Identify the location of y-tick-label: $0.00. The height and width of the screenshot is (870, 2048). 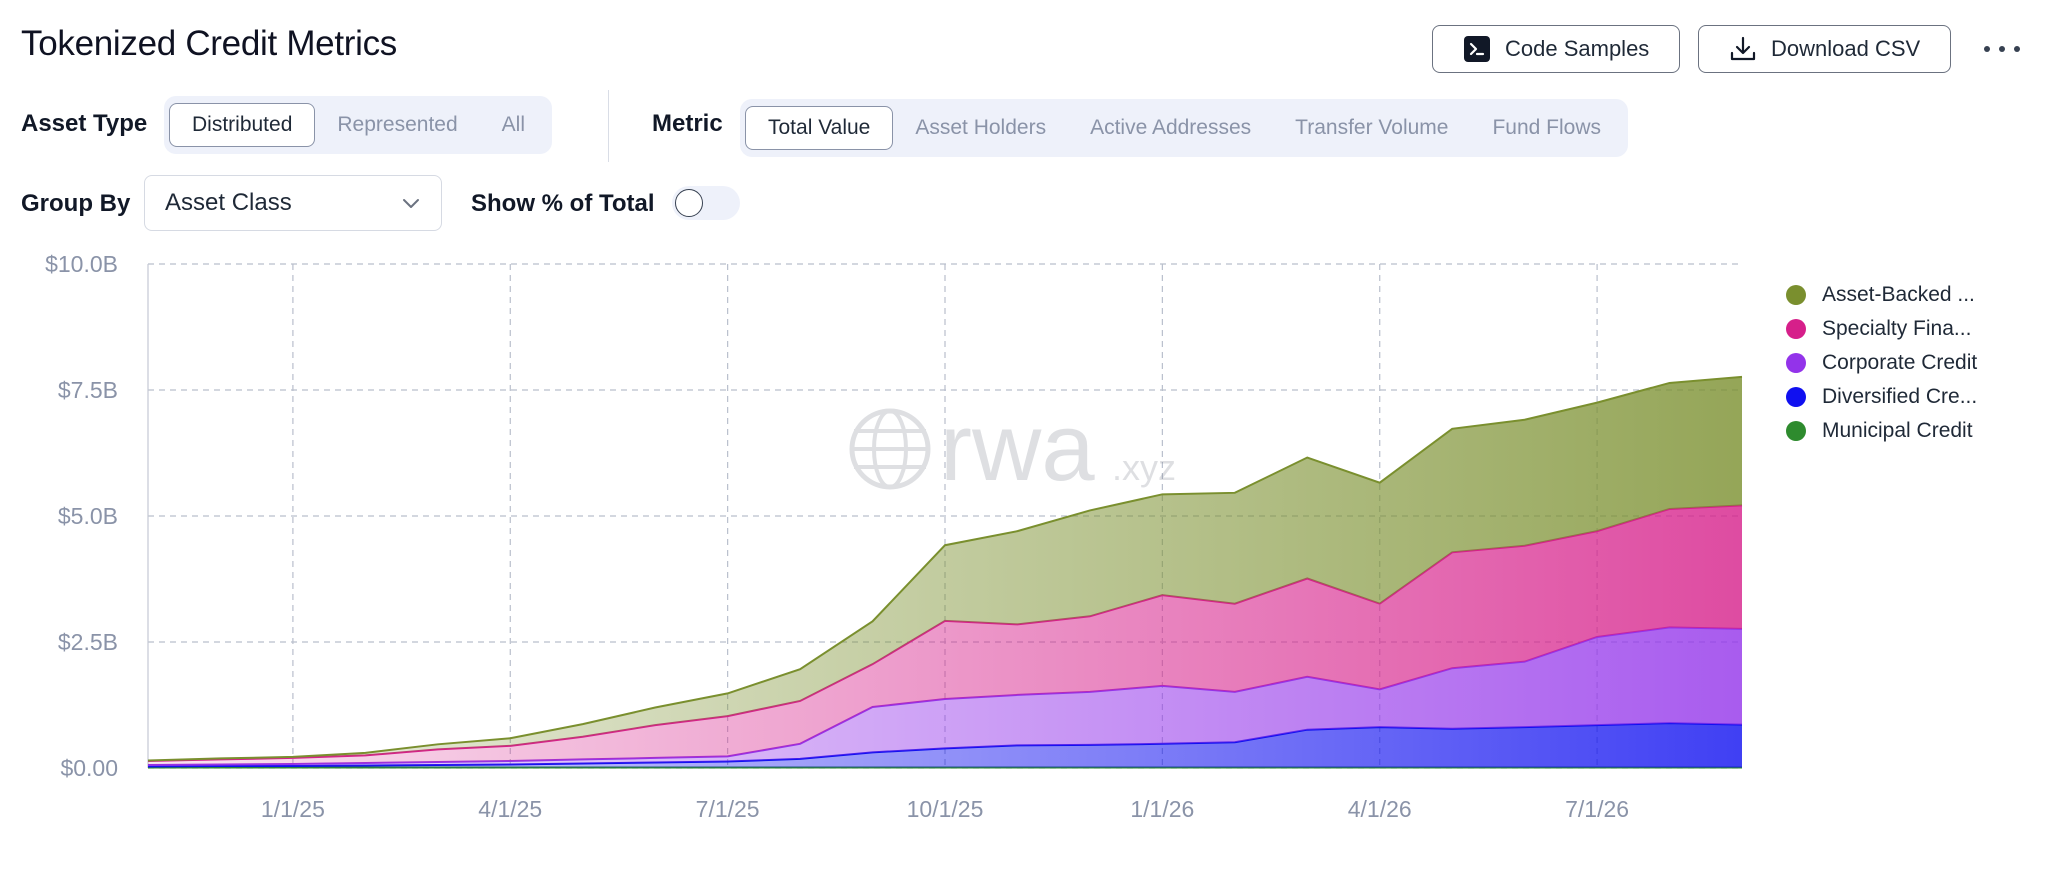
(89, 768).